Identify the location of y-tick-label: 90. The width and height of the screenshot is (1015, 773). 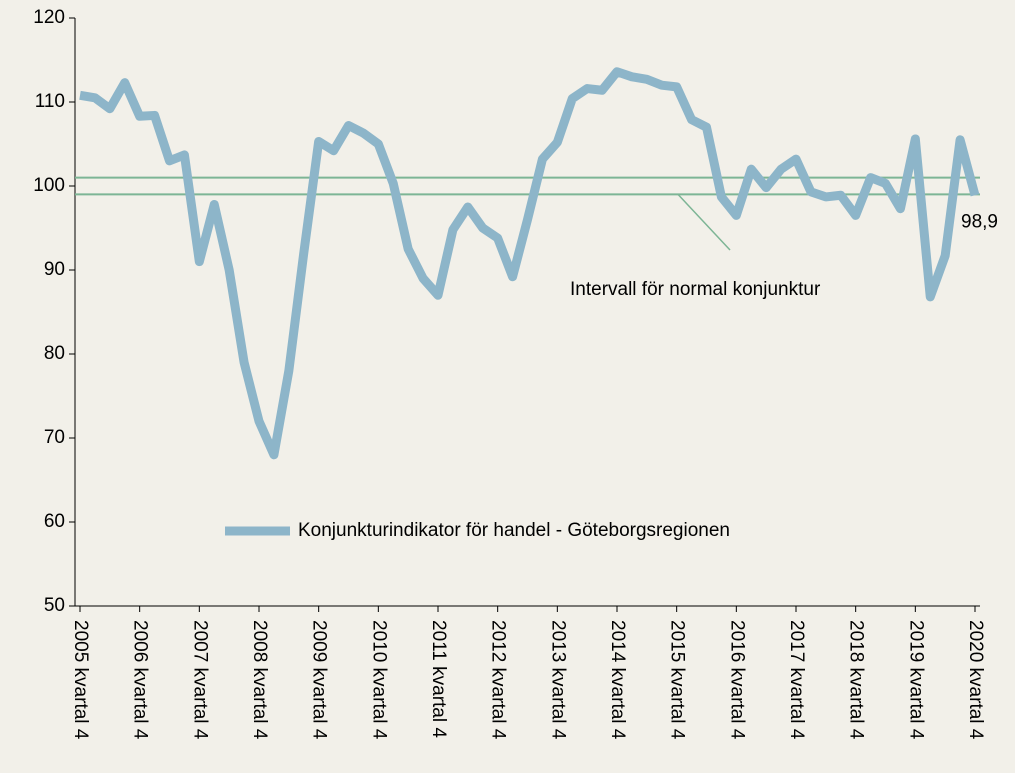
(54, 269).